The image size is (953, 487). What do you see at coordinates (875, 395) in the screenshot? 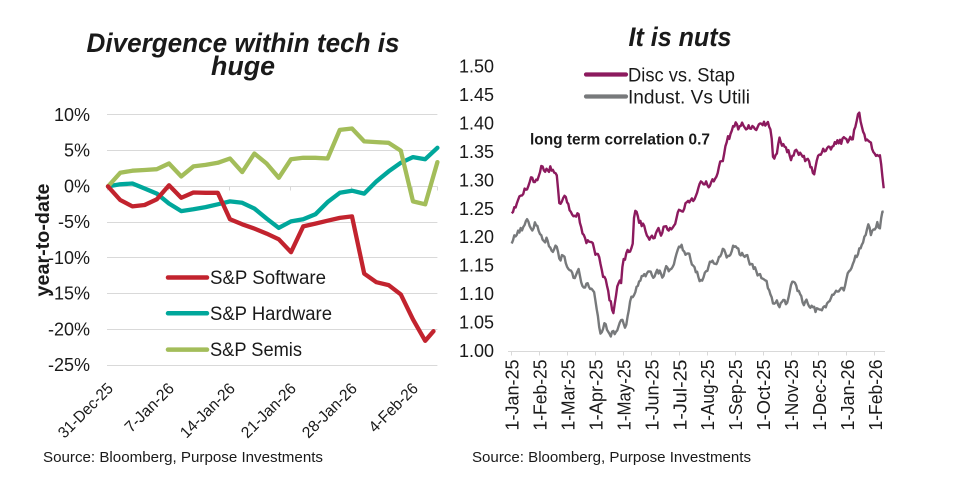
I see `svg-text: 1-Feb-26` at bounding box center [875, 395].